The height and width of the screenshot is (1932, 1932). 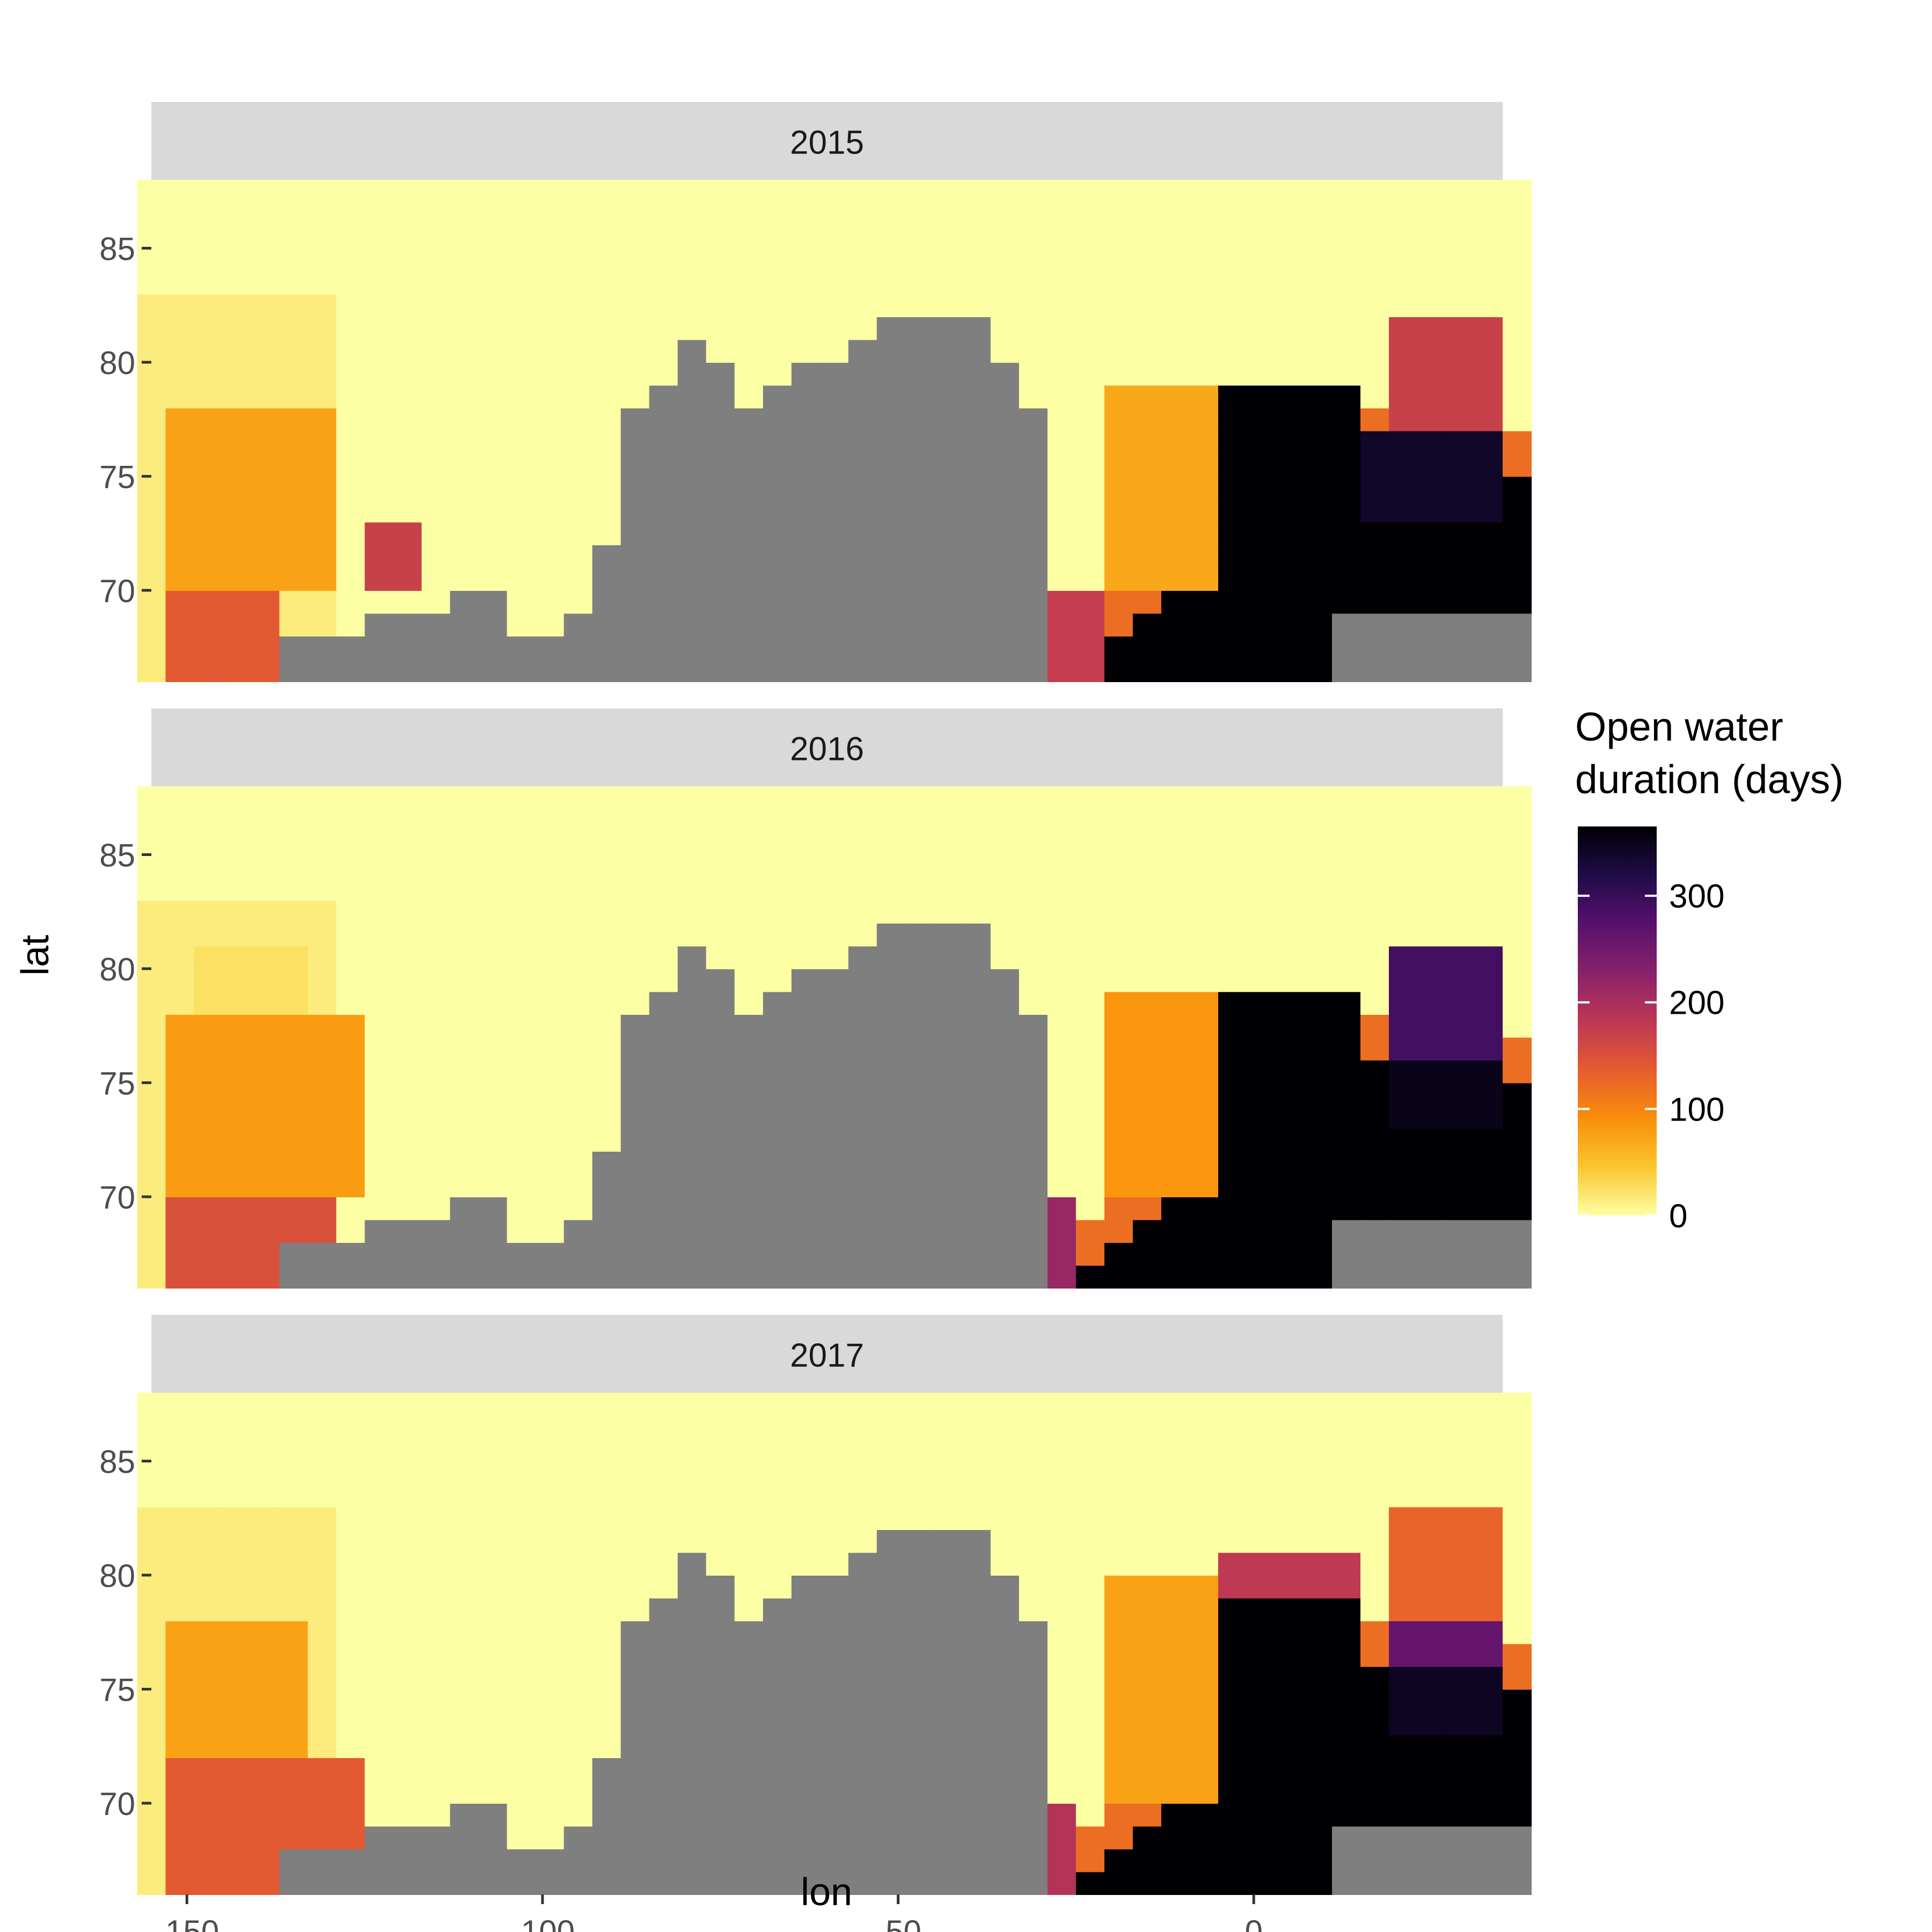 What do you see at coordinates (187, 1923) in the screenshot?
I see `x-tick-label: -150` at bounding box center [187, 1923].